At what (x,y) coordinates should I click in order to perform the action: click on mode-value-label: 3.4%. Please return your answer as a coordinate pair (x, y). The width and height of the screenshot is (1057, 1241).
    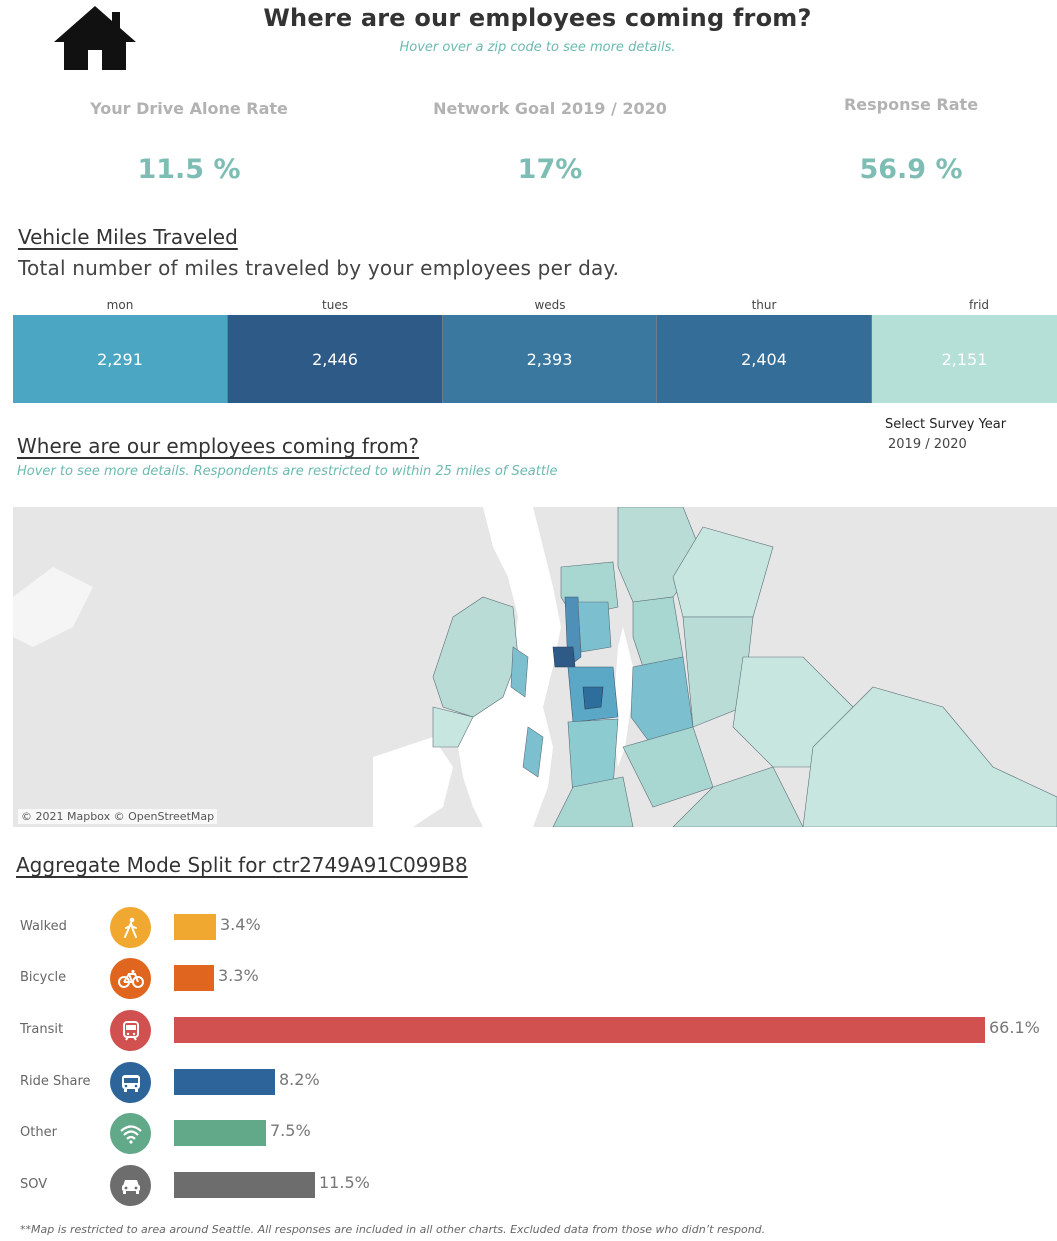
    Looking at the image, I should click on (240, 924).